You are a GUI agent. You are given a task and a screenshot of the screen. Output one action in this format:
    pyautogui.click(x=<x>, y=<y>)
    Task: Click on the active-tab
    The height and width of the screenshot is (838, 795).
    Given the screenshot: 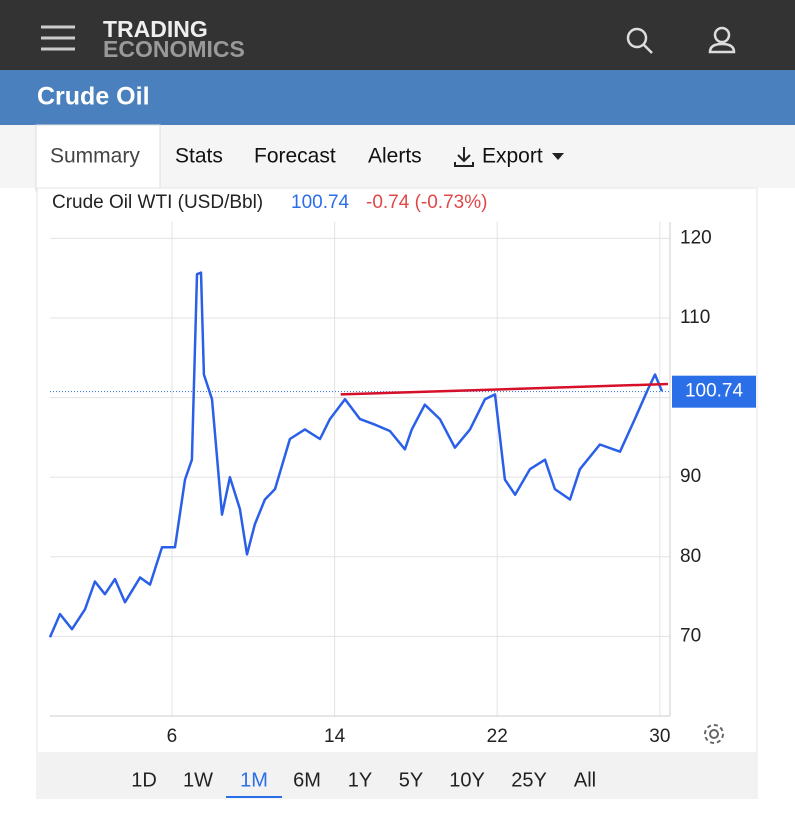 What is the action you would take?
    pyautogui.click(x=98, y=158)
    